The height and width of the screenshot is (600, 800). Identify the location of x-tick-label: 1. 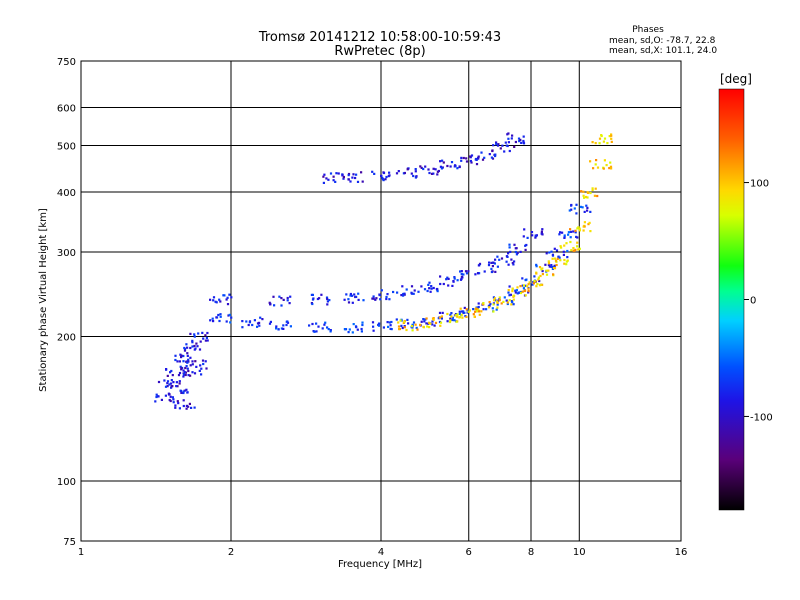
(81, 552).